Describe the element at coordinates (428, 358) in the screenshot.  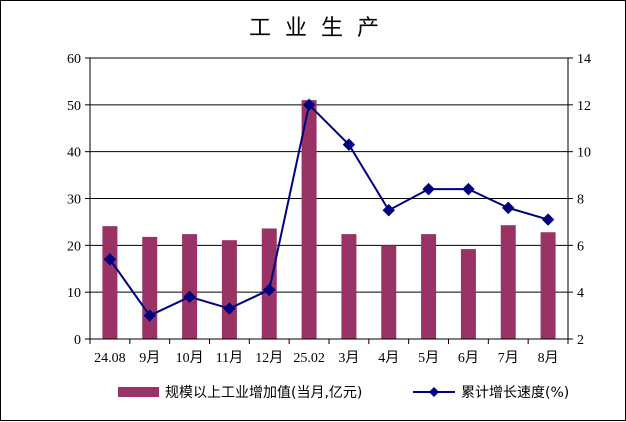
I see `x-tick-label: 5月` at that location.